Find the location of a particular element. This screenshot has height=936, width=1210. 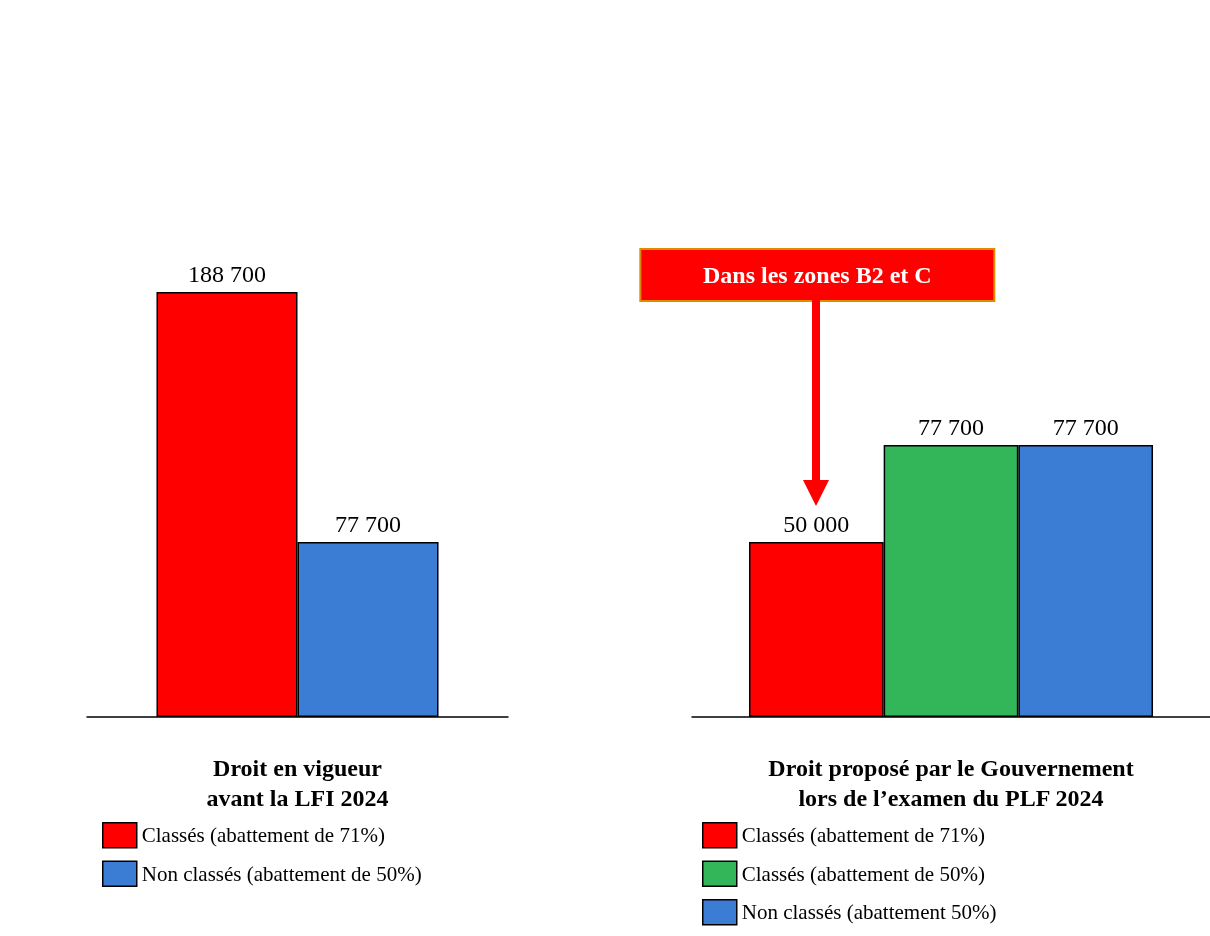

legend-label: Classés (abattement de 50%) is located at coordinates (863, 873).